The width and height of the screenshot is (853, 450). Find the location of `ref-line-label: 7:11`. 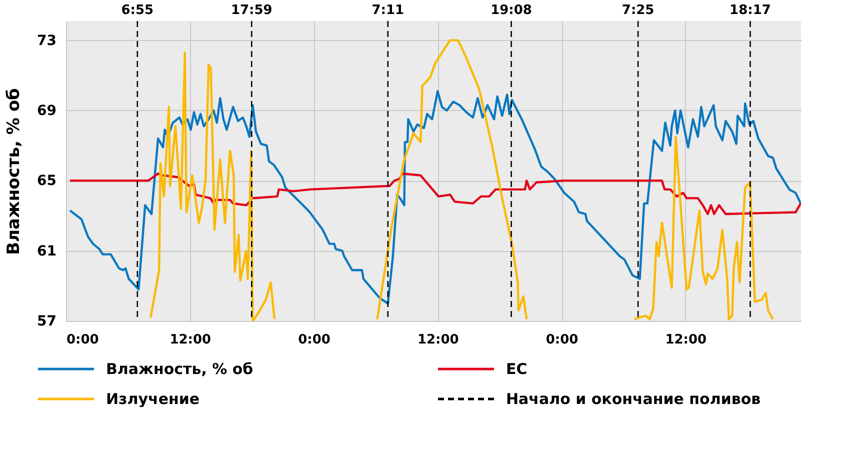

ref-line-label: 7:11 is located at coordinates (388, 10).